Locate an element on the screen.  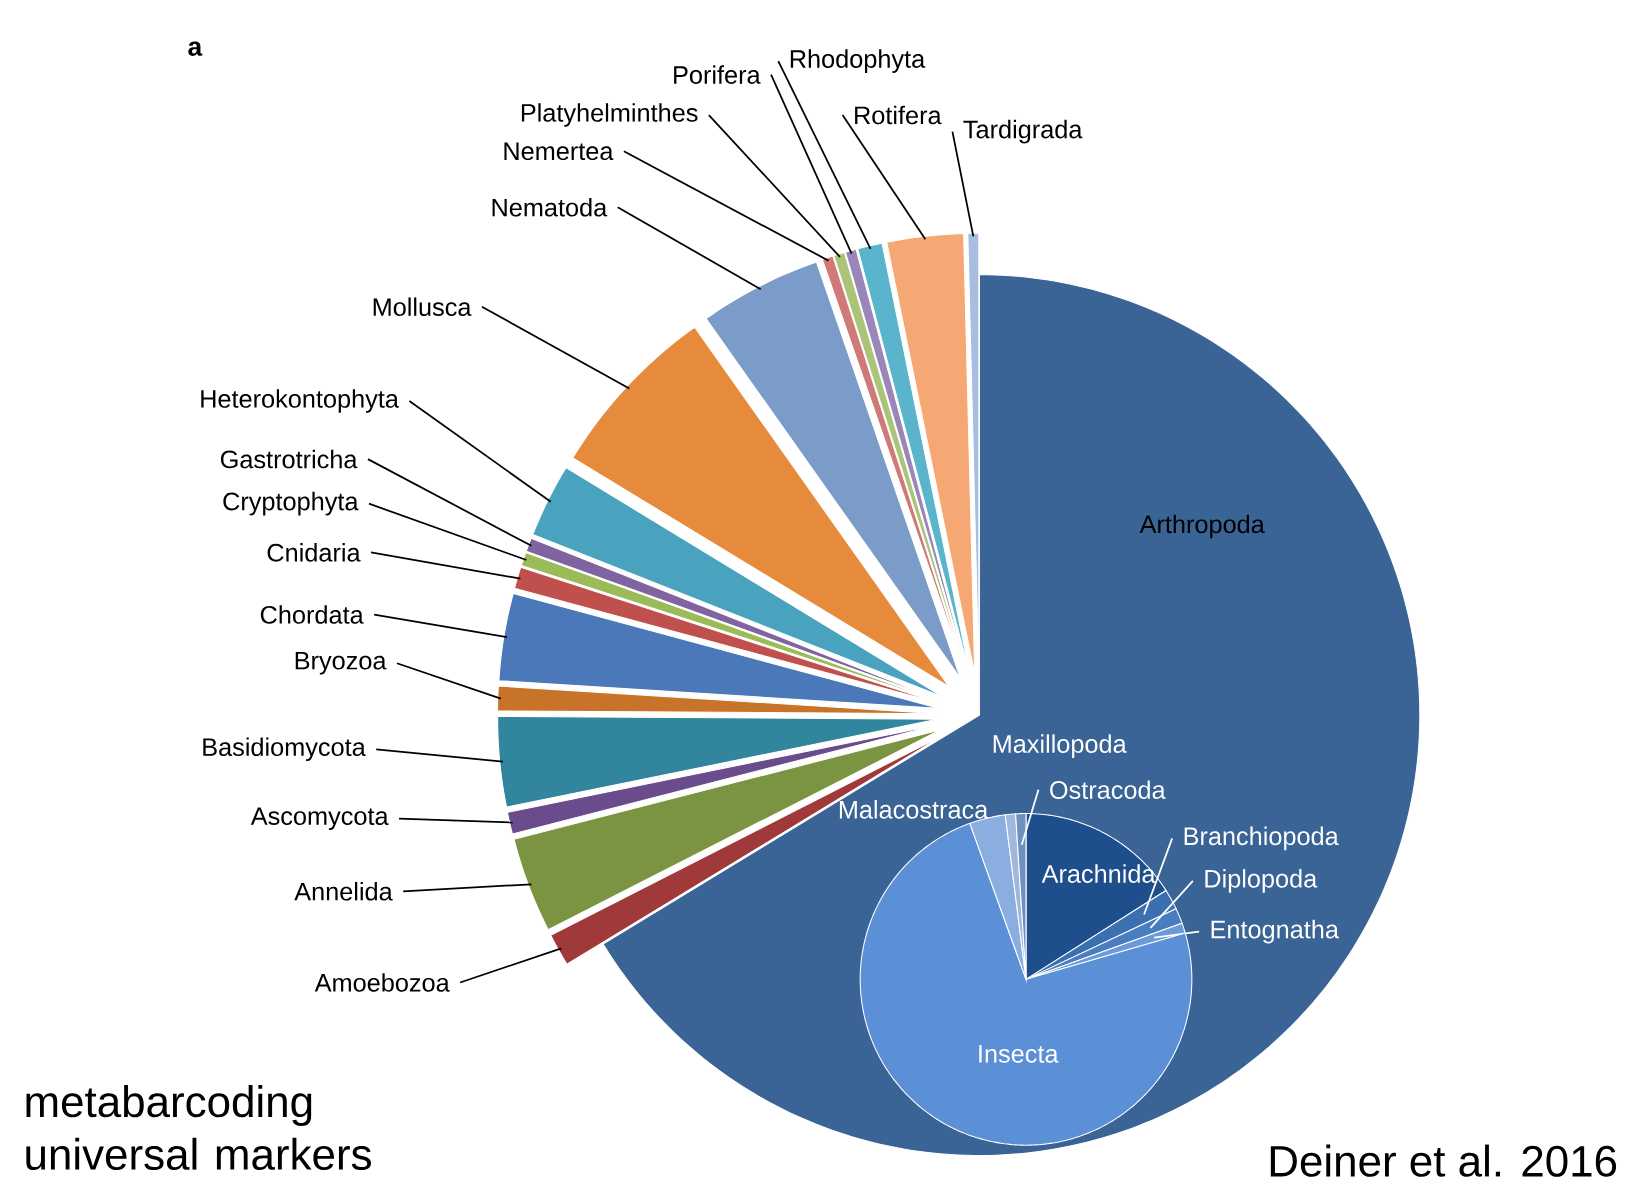
text: a is located at coordinates (195, 49).